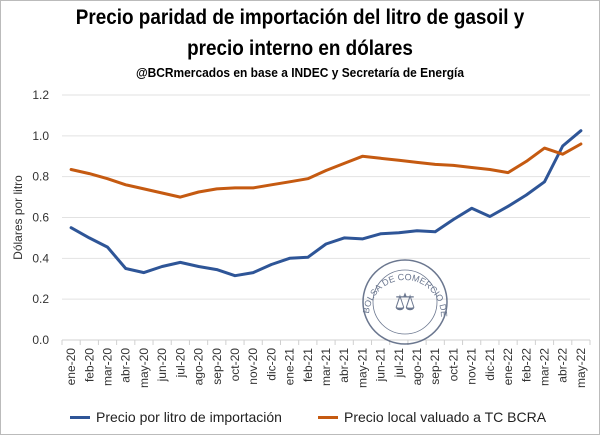  I want to click on x-tick-label: abr-21, so click(344, 365).